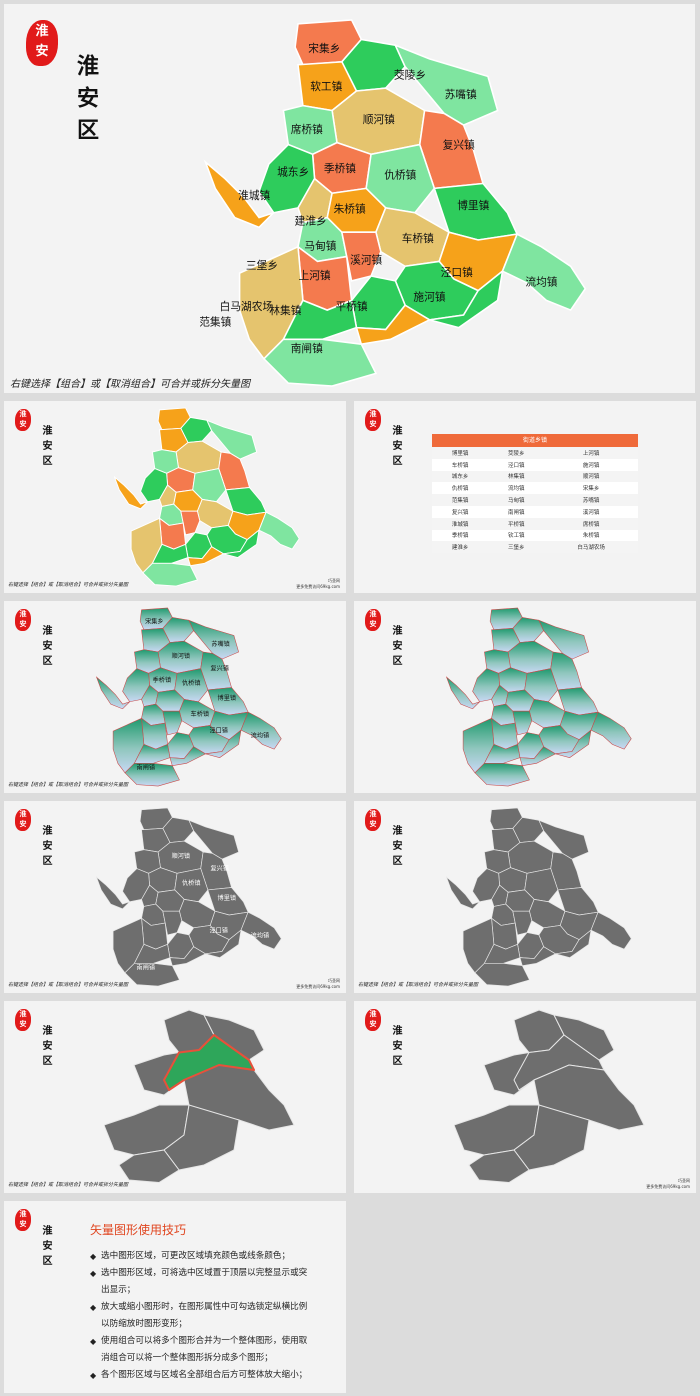 This screenshot has height=1396, width=700. I want to click on table-cell: 席桥镇, so click(591, 523).